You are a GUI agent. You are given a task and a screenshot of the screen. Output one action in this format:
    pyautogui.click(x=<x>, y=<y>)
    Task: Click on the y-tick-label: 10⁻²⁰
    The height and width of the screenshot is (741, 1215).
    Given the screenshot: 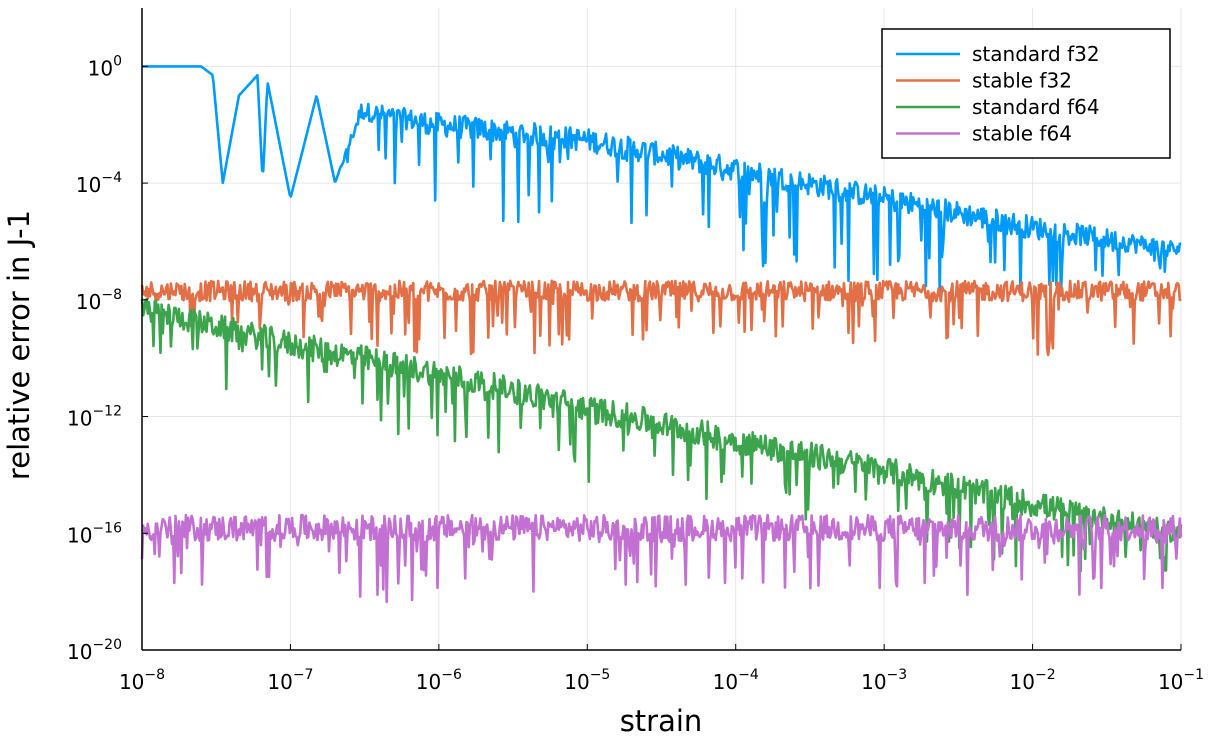 What is the action you would take?
    pyautogui.click(x=94, y=650)
    